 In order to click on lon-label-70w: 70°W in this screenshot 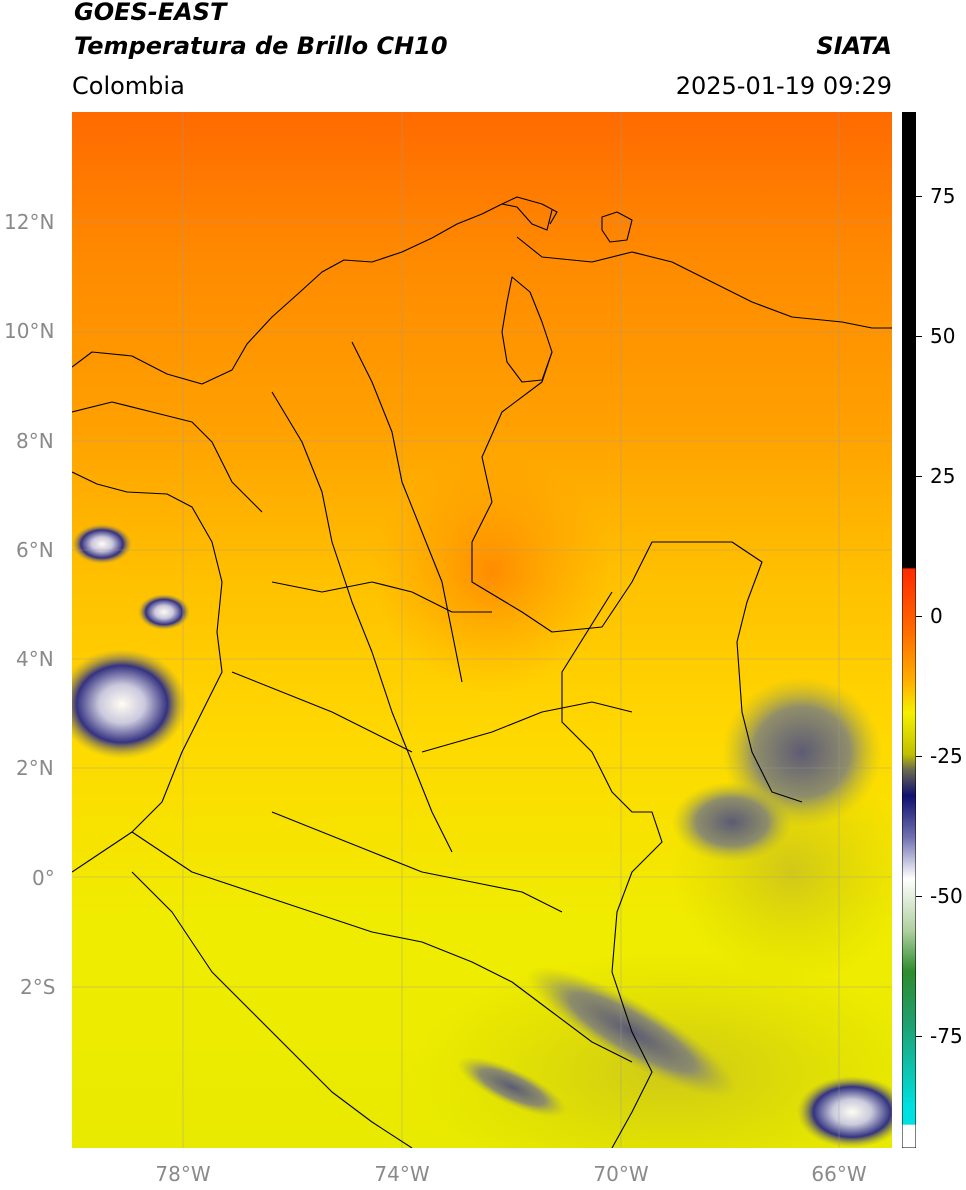, I will do `click(621, 1174)`.